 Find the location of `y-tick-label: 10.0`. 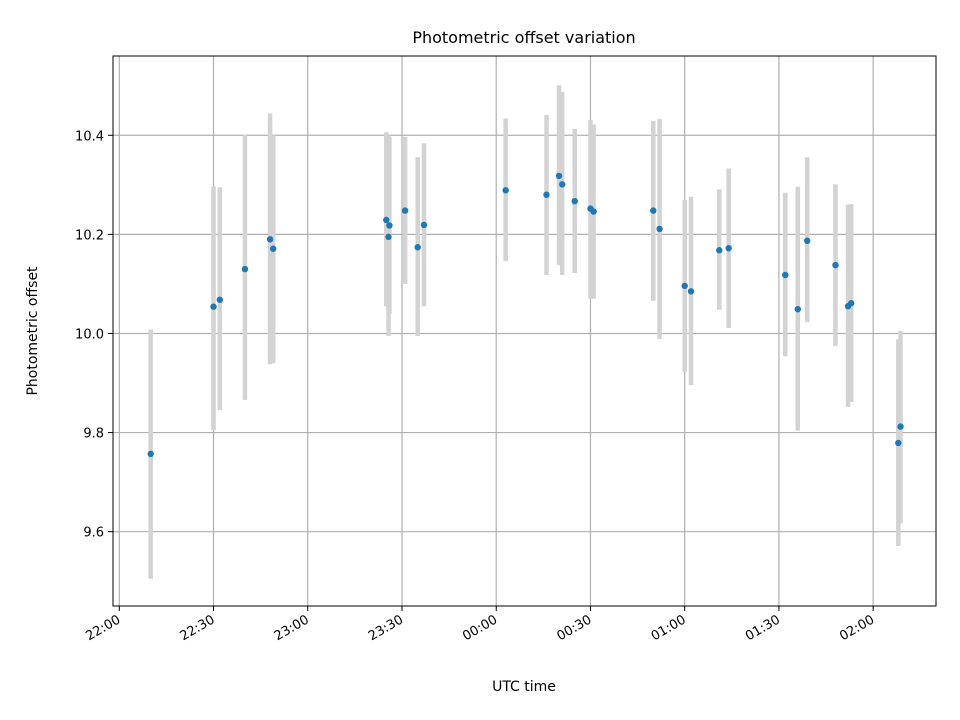

y-tick-label: 10.0 is located at coordinates (89, 334).